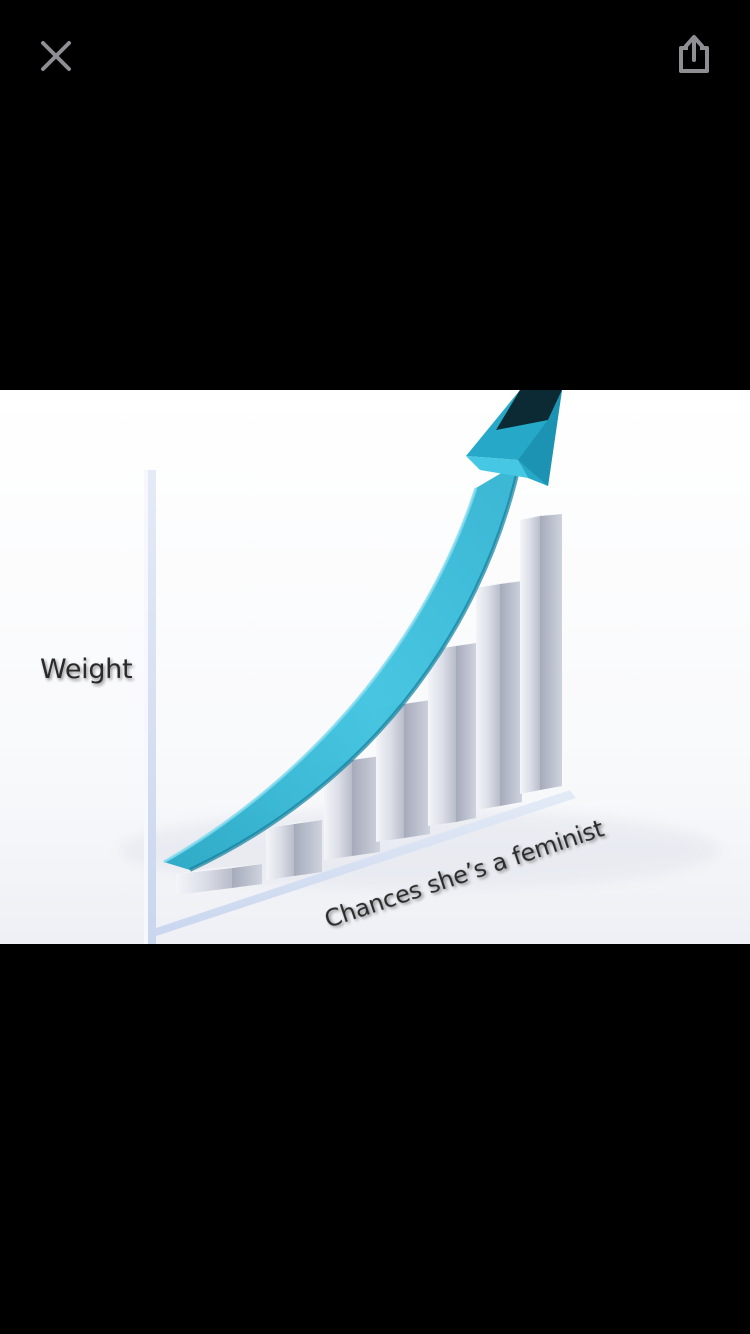  Describe the element at coordinates (86, 669) in the screenshot. I see `y-axis-label: Weight` at that location.